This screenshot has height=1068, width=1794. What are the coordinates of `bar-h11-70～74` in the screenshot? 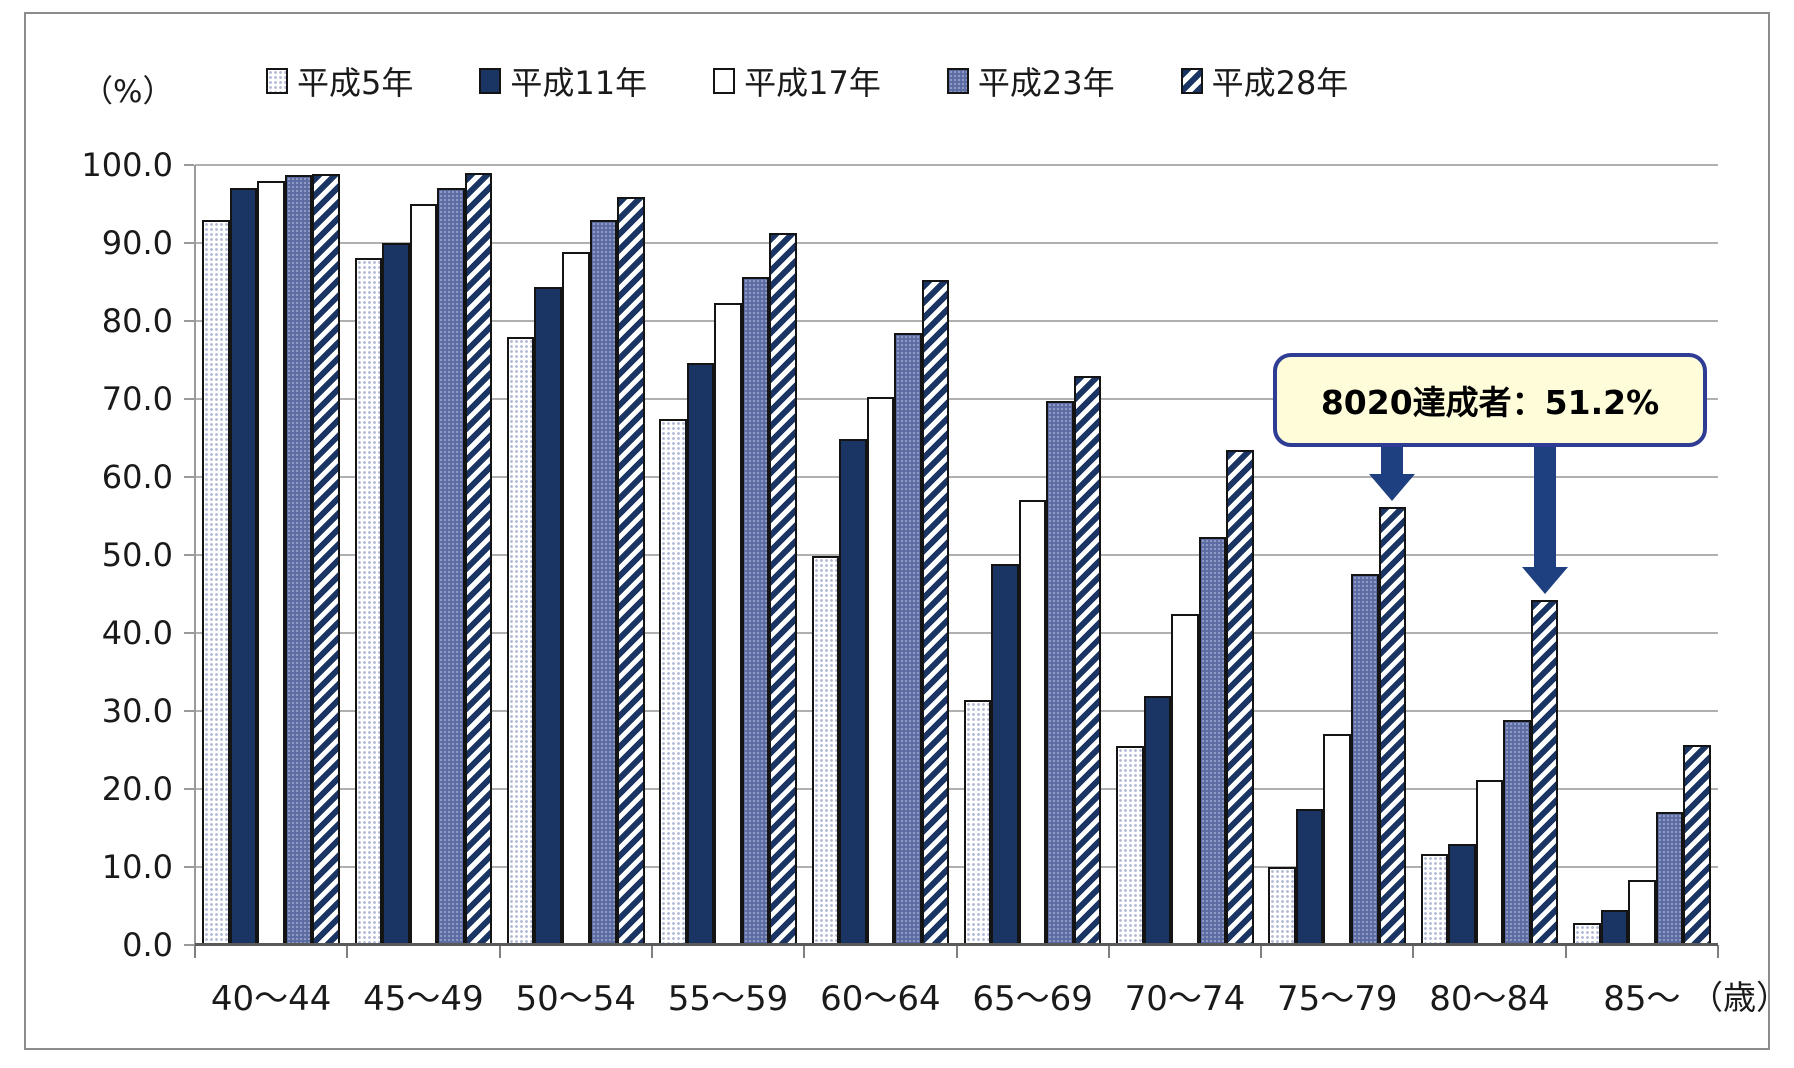 It's located at (1157, 820).